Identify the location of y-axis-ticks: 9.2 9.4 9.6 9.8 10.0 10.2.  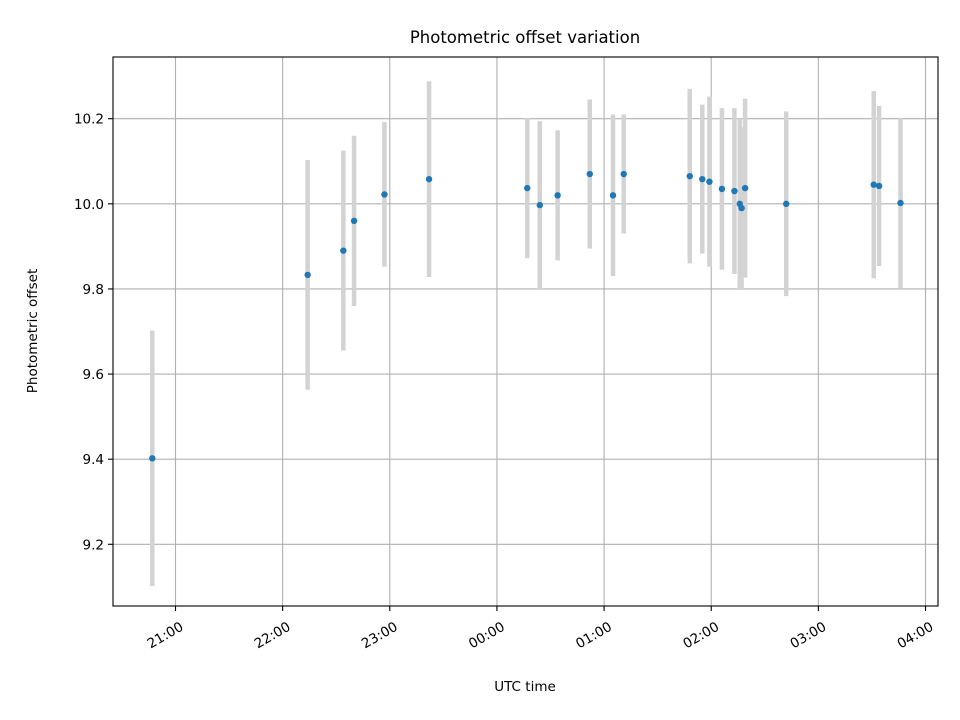
(93, 332).